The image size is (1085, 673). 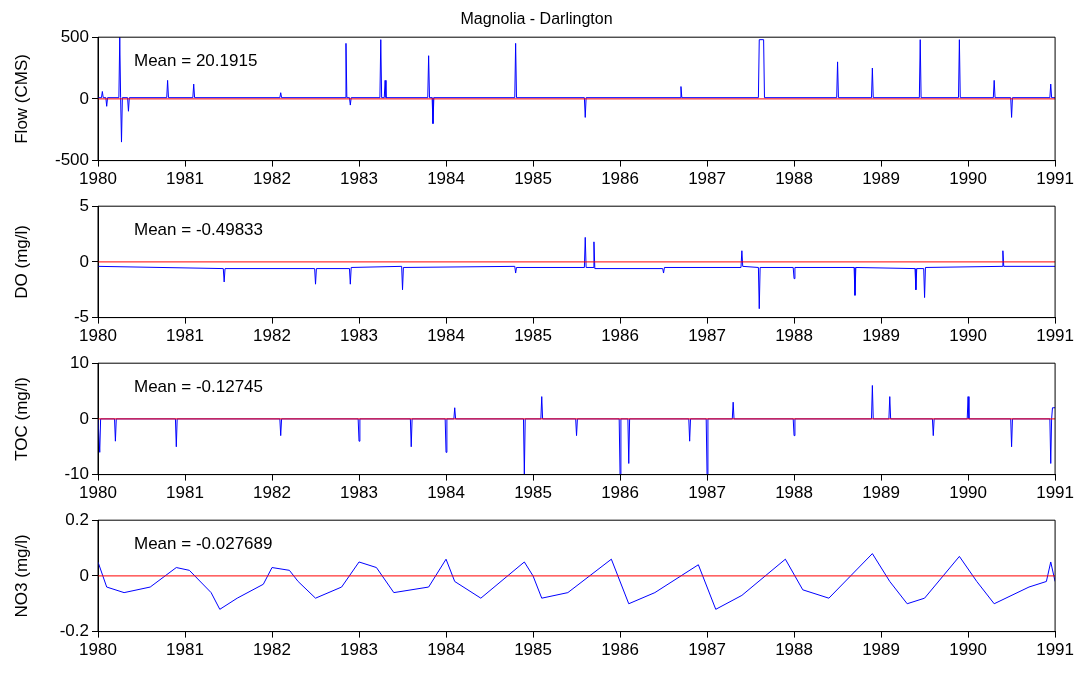 I want to click on y-axis-title: DO (mg/l), so click(x=21, y=262).